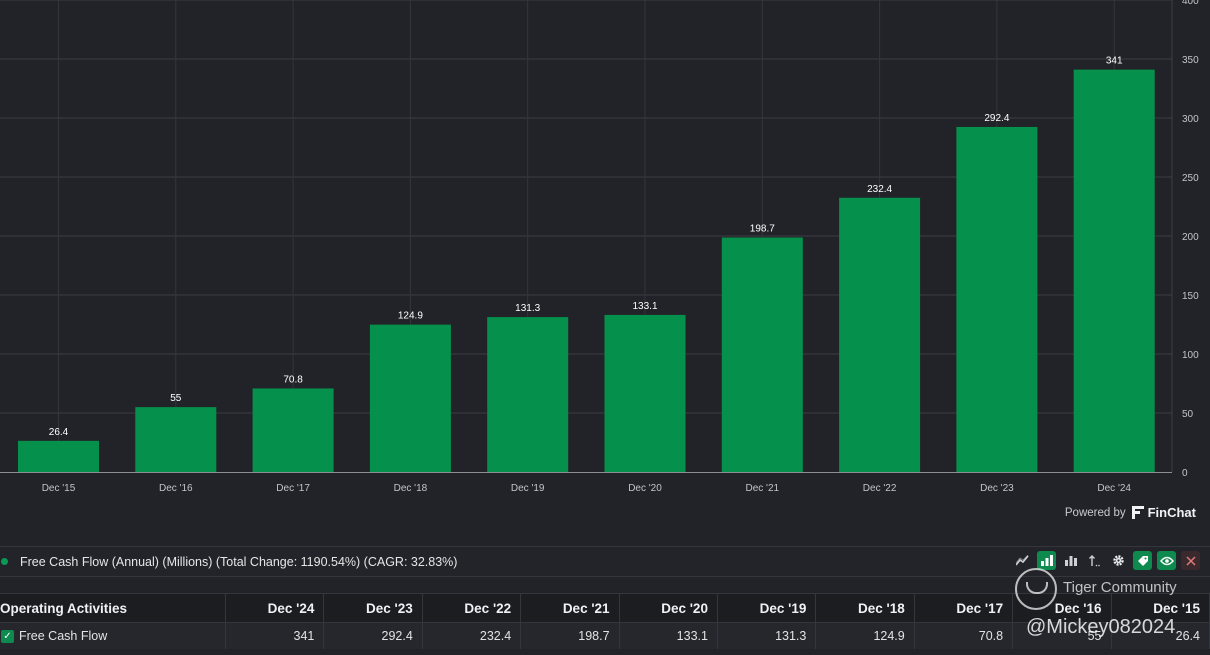  Describe the element at coordinates (1022, 560) in the screenshot. I see `trend-line-icon` at that location.